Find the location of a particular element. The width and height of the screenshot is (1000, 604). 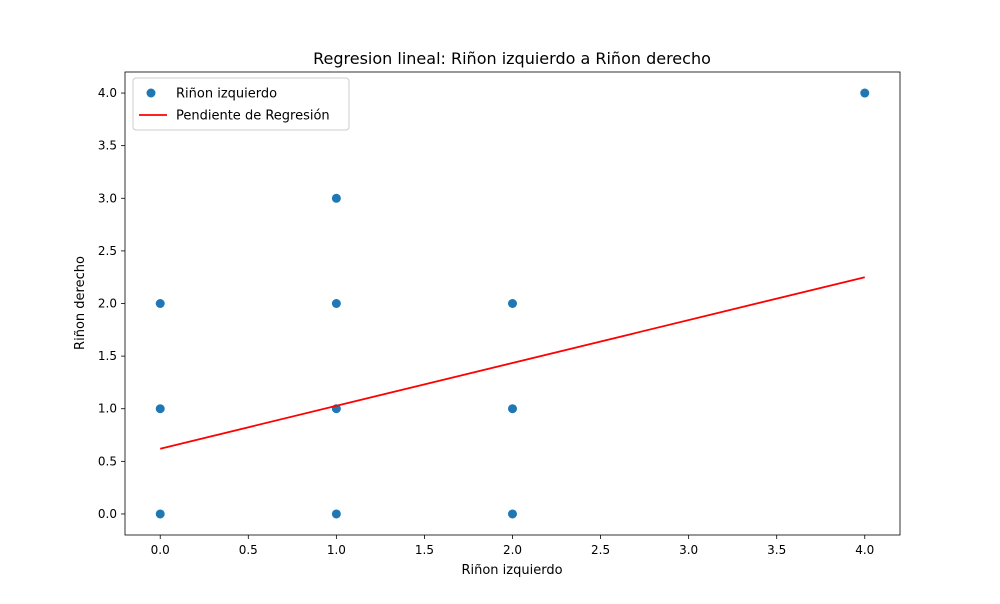

x-axis-label: Riñon izquierdo is located at coordinates (511, 570).